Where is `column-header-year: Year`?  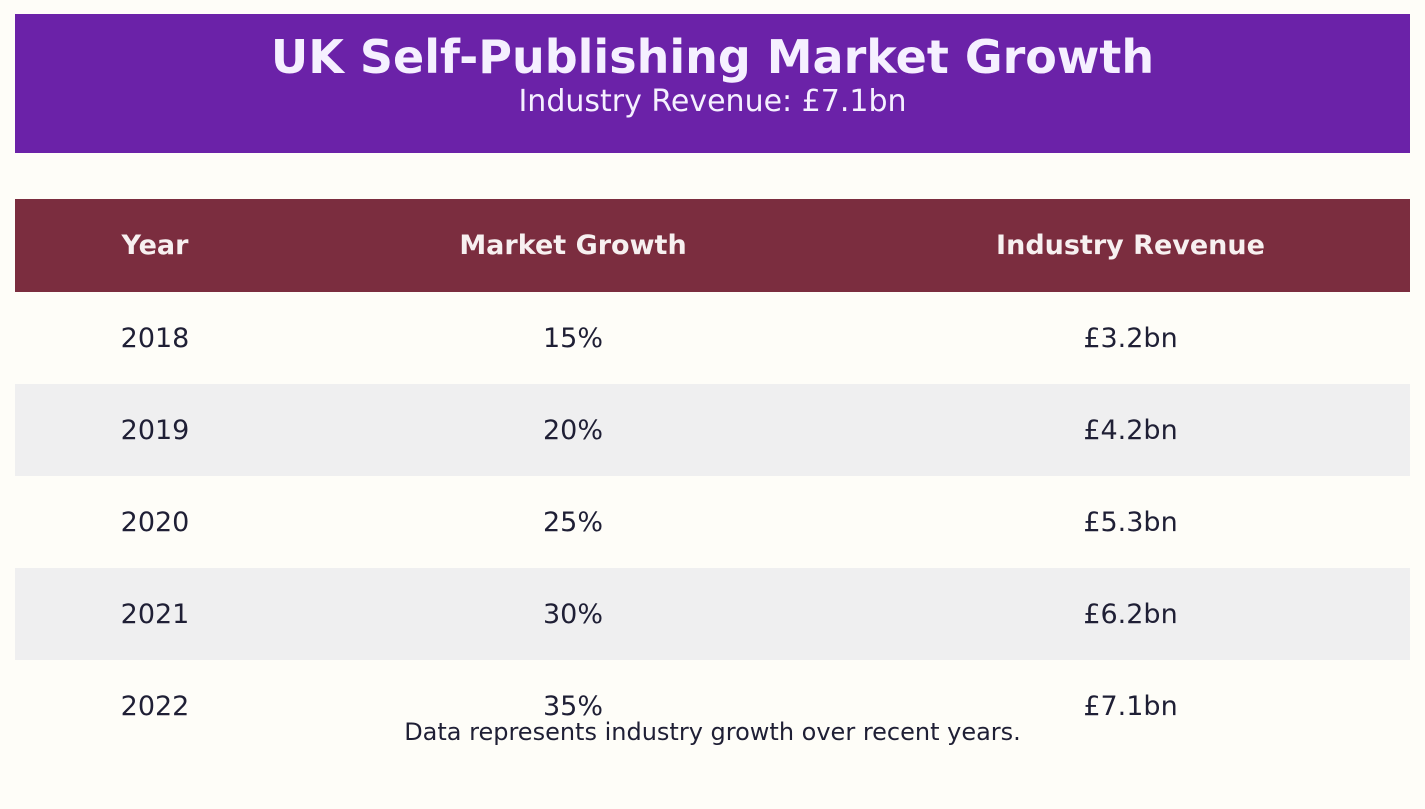 column-header-year: Year is located at coordinates (155, 245).